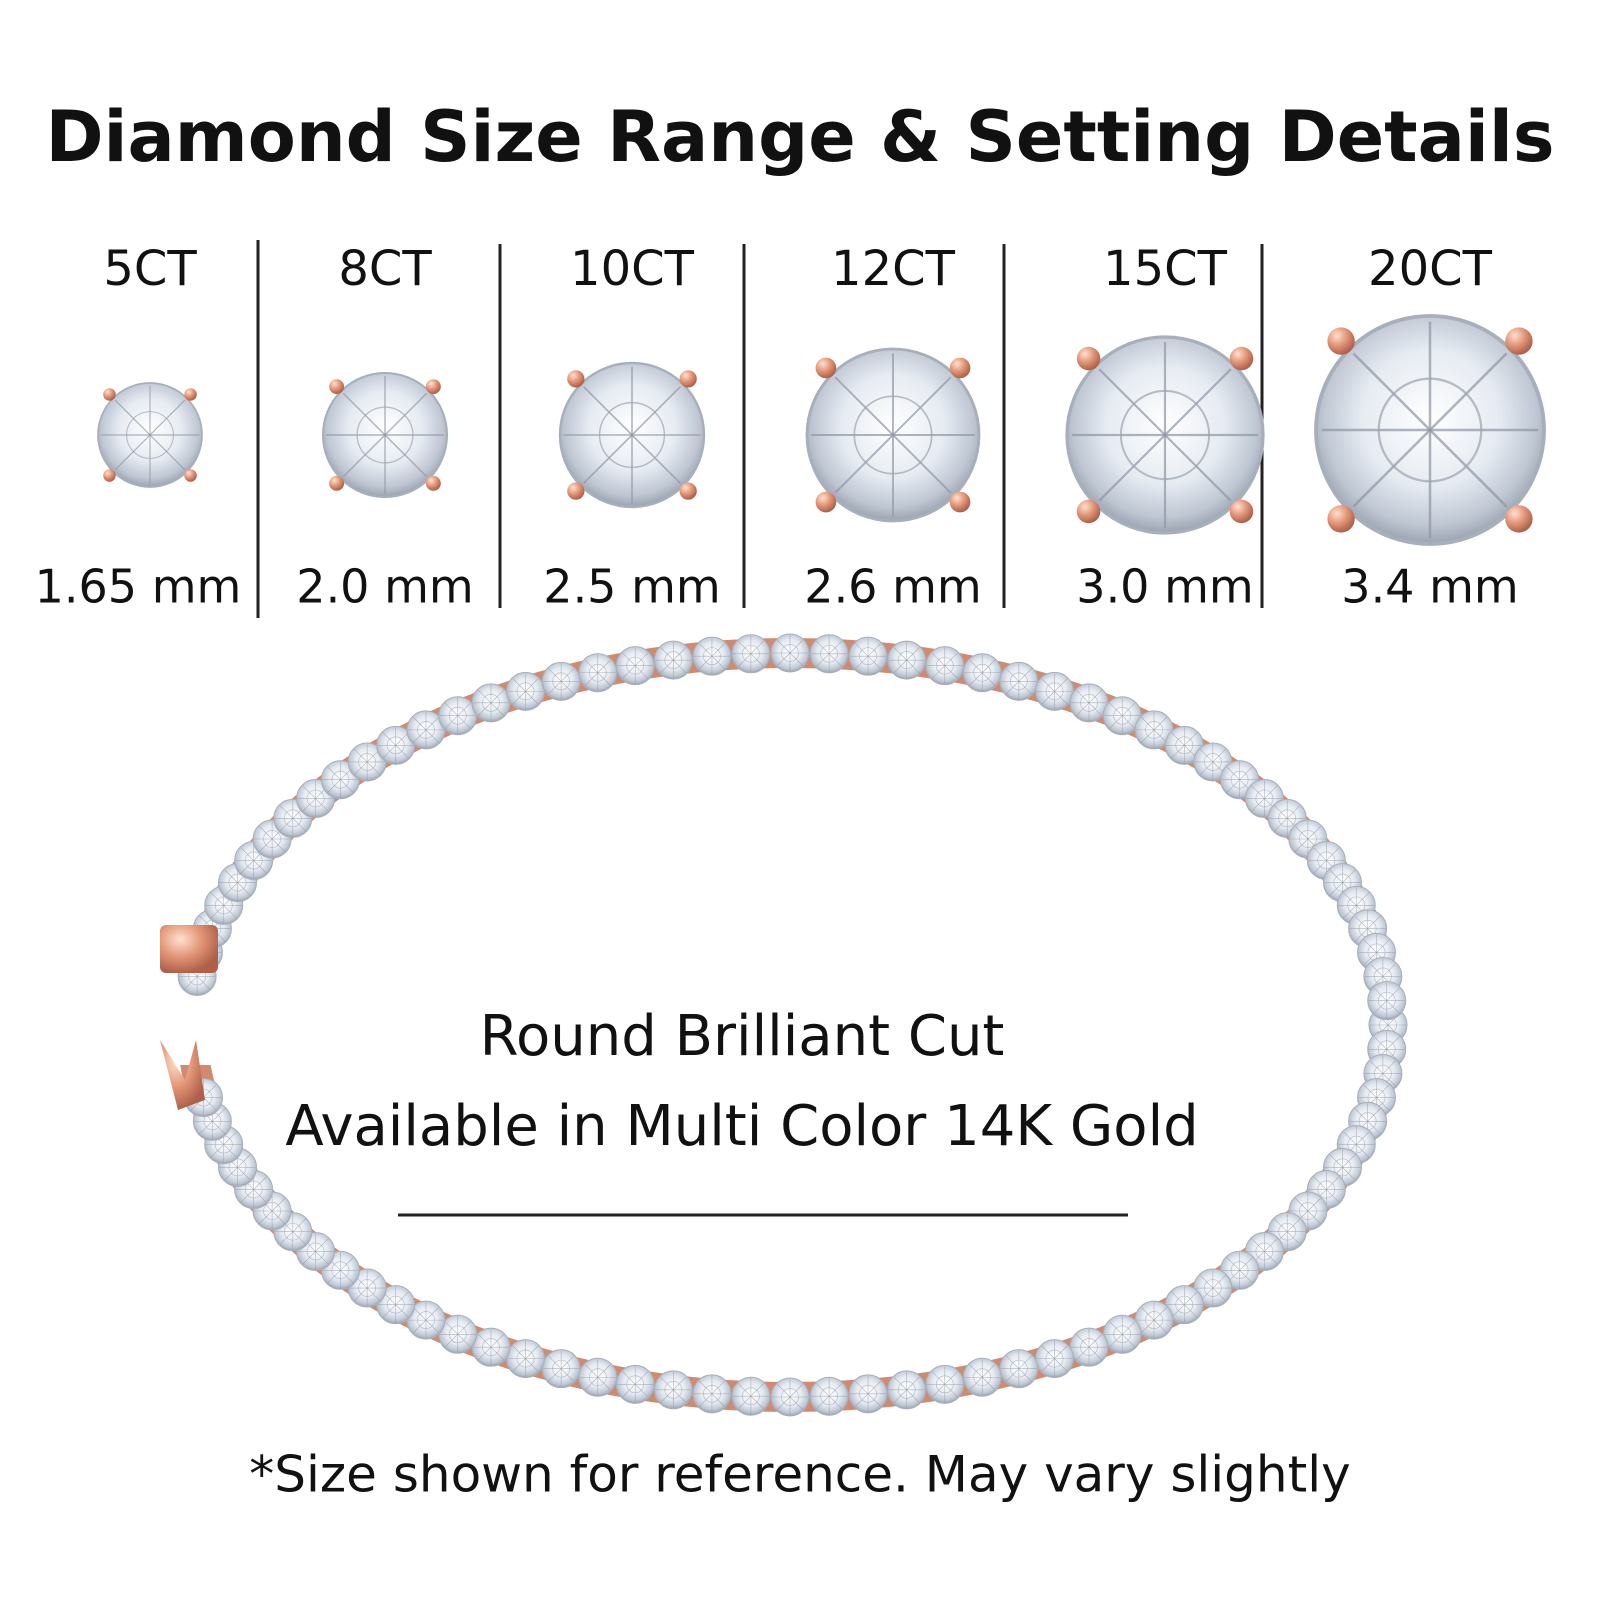 The height and width of the screenshot is (1604, 1600). What do you see at coordinates (138, 587) in the screenshot?
I see `mm-label: 1.65 mm` at bounding box center [138, 587].